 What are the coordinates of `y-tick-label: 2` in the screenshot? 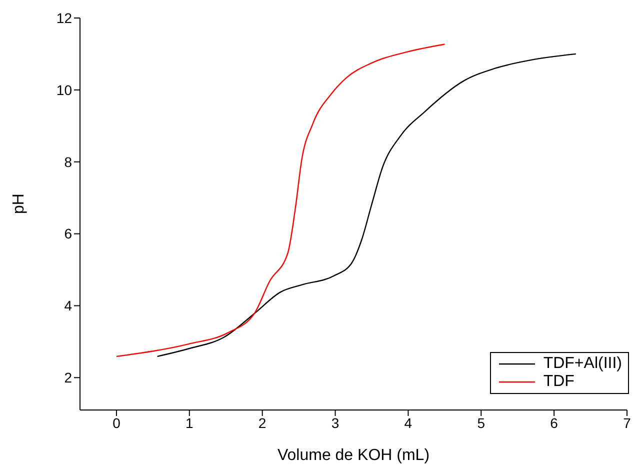 It's located at (68, 378).